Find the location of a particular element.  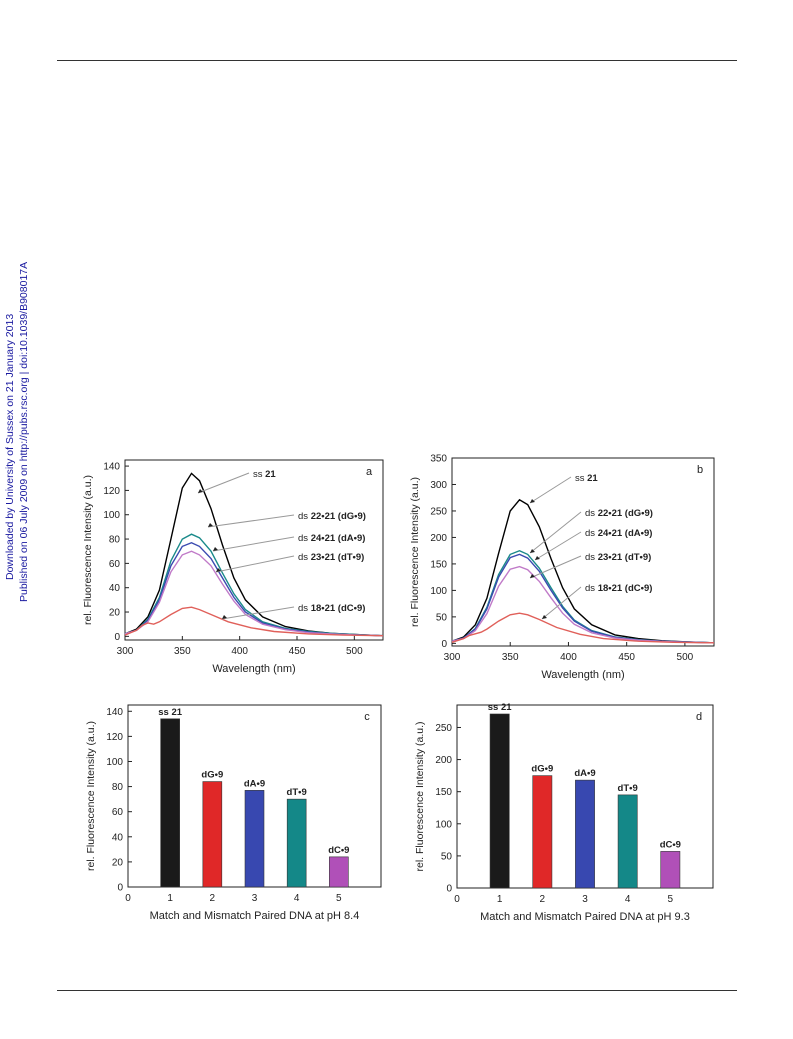

y-tick-label: 250 is located at coordinates (438, 511).